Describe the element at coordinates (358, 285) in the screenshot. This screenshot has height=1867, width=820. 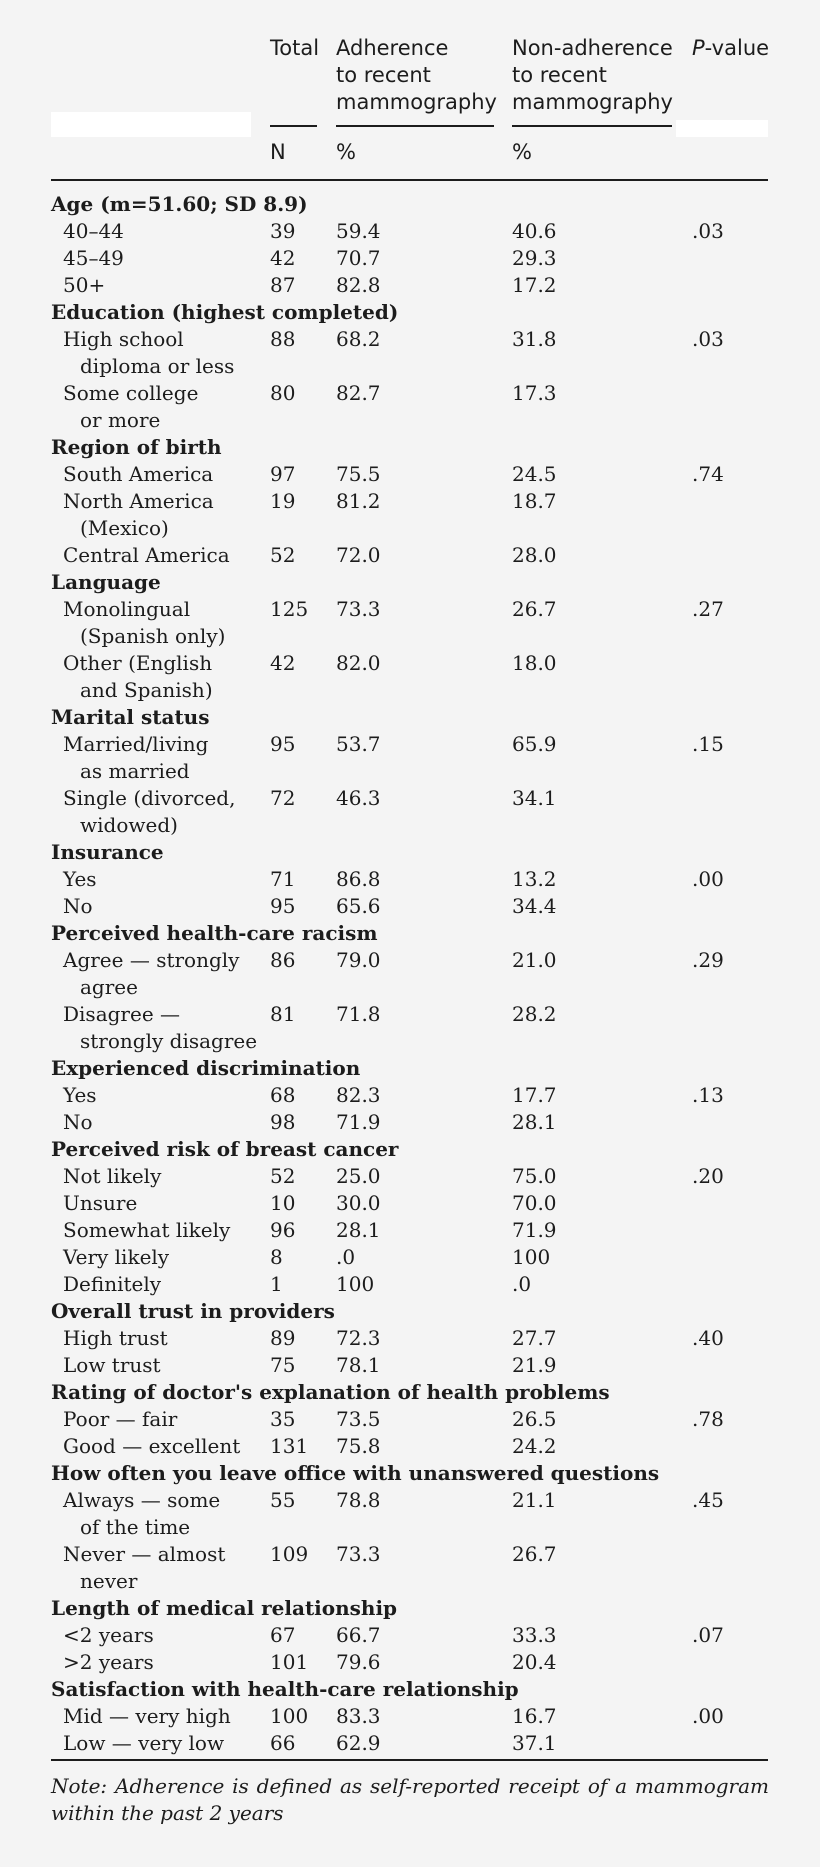
I see `adherence-pct-cell: 82.8` at that location.